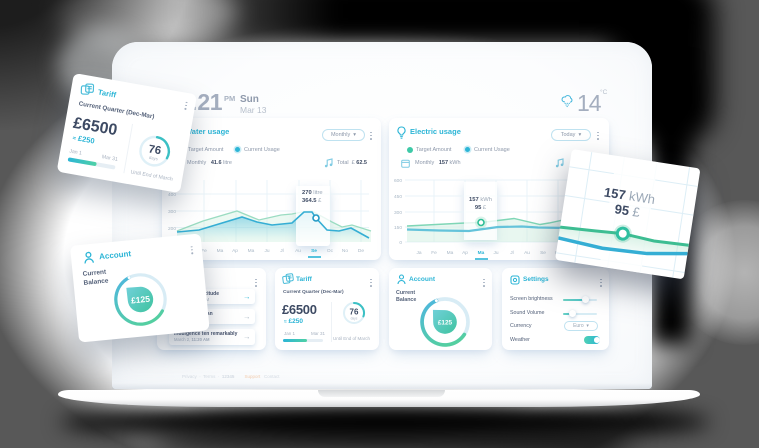 This screenshot has width=759, height=448. Describe the element at coordinates (398, 181) in the screenshot. I see `svg-text: 600` at that location.